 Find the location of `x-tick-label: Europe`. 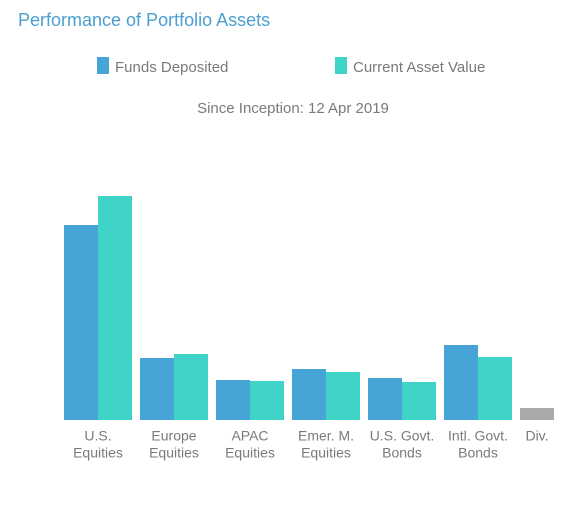

x-tick-label: Europe is located at coordinates (173, 436).